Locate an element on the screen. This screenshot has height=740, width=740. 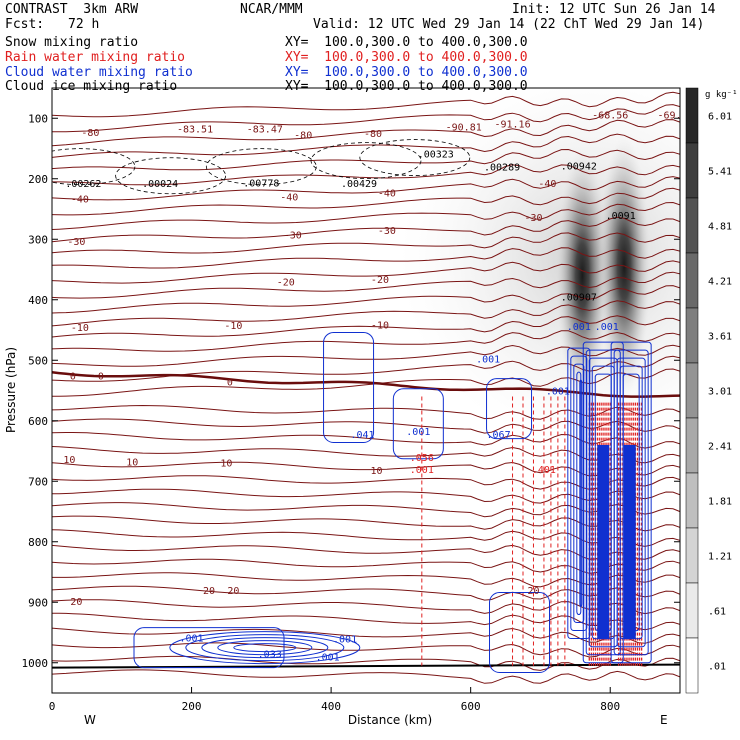
colorbar-level-label: 4.21 is located at coordinates (720, 282).